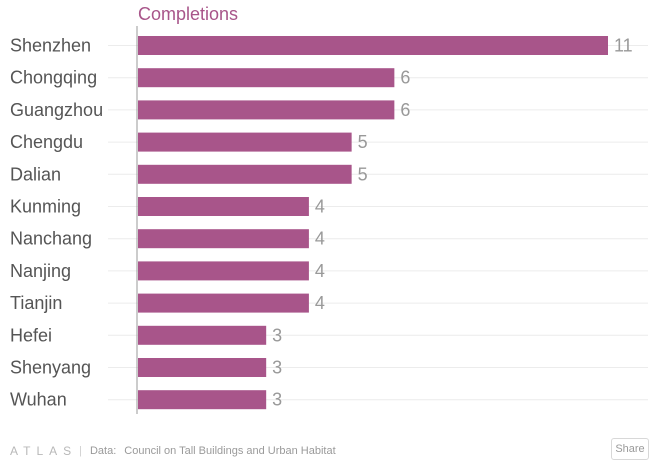  Describe the element at coordinates (38, 400) in the screenshot. I see `category-label-wuhan: Wuhan` at that location.